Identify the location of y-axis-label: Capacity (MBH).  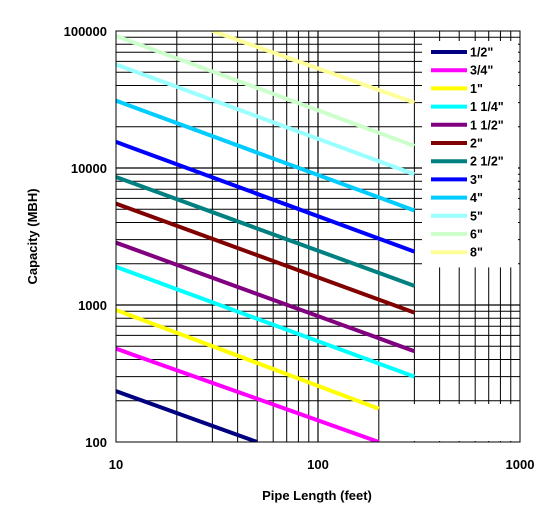
(32, 236).